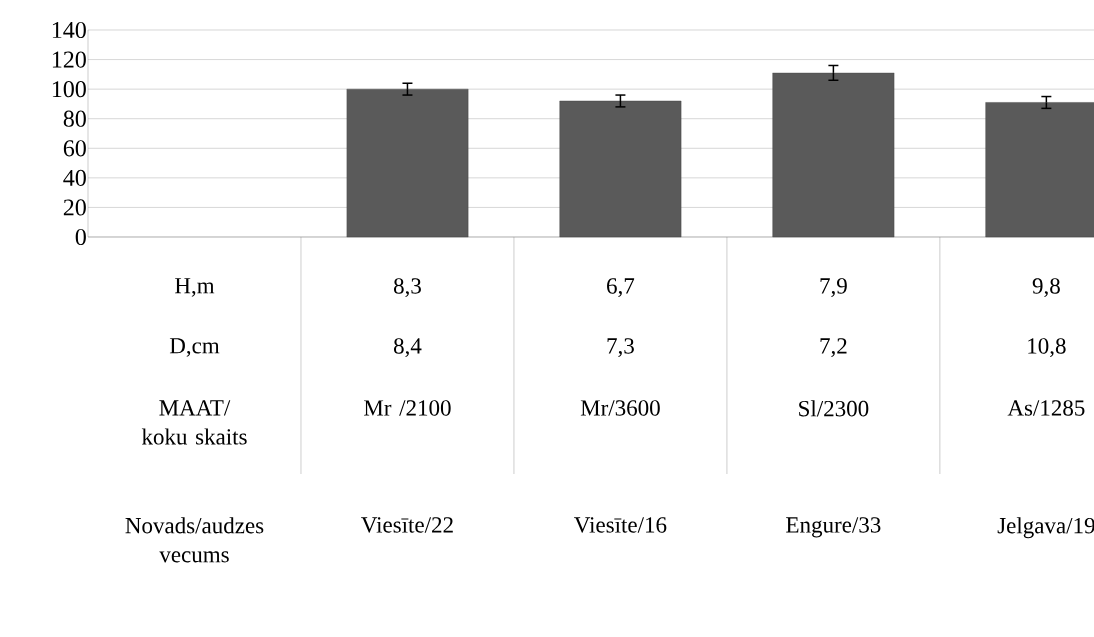  Describe the element at coordinates (833, 347) in the screenshot. I see `text: 7,2` at that location.